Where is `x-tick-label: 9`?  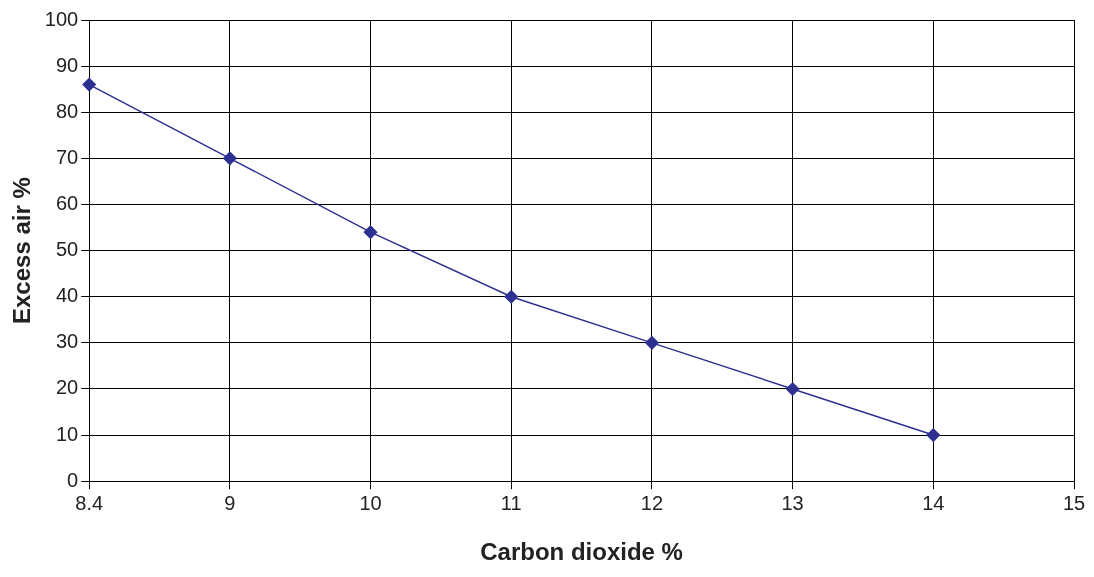 x-tick-label: 9 is located at coordinates (230, 502).